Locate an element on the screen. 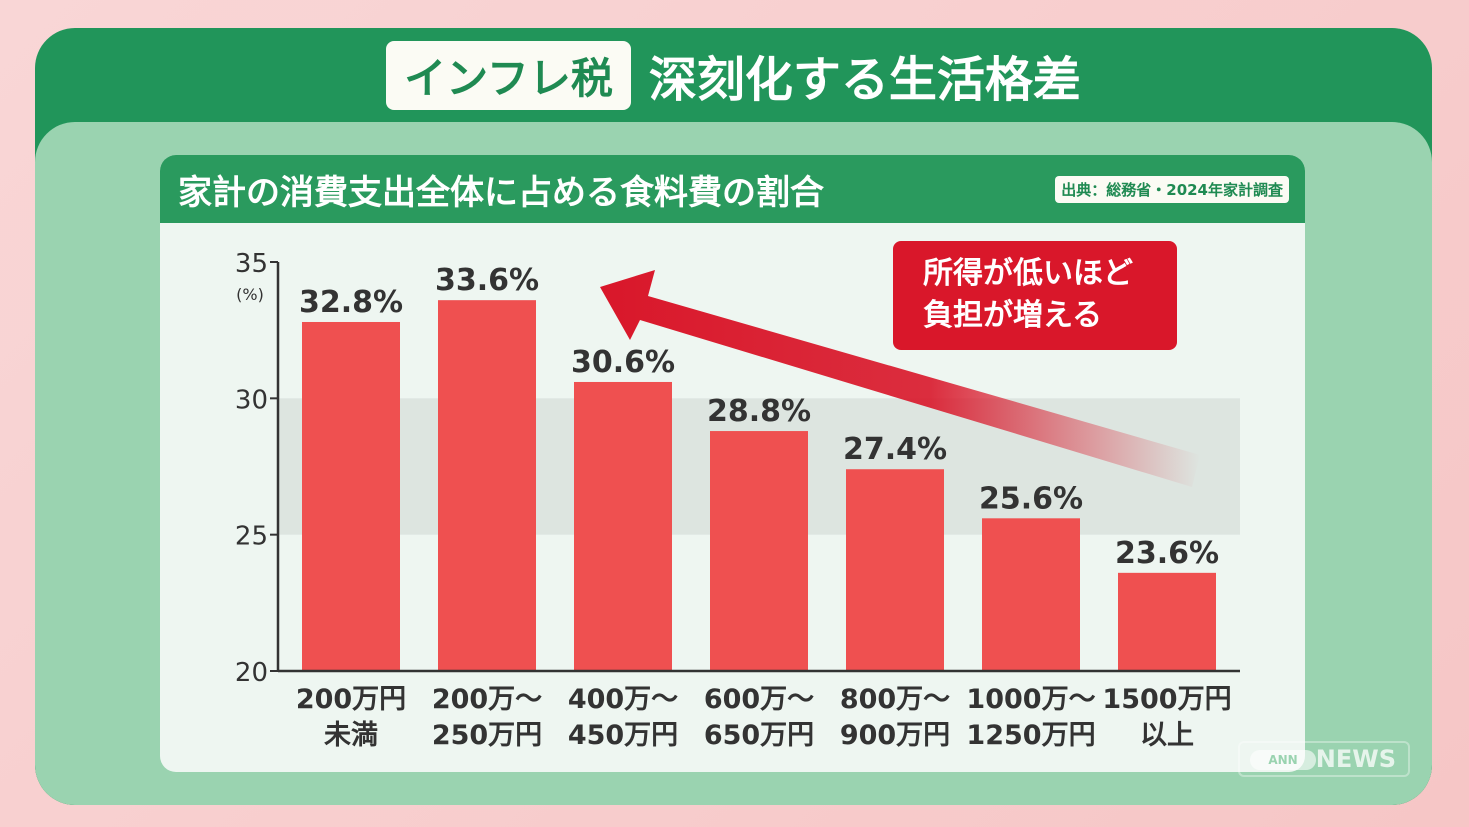 The width and height of the screenshot is (1469, 827). callout-line-1: 所得が低いほど is located at coordinates (1028, 273).